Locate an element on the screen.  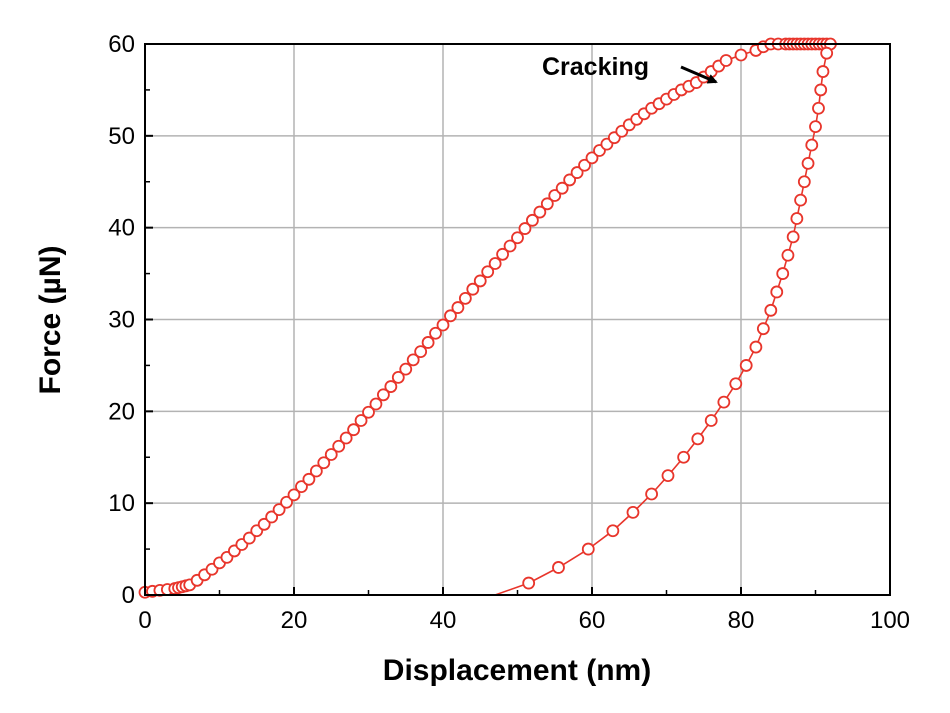
y-tick-label: 50 is located at coordinates (121, 136).